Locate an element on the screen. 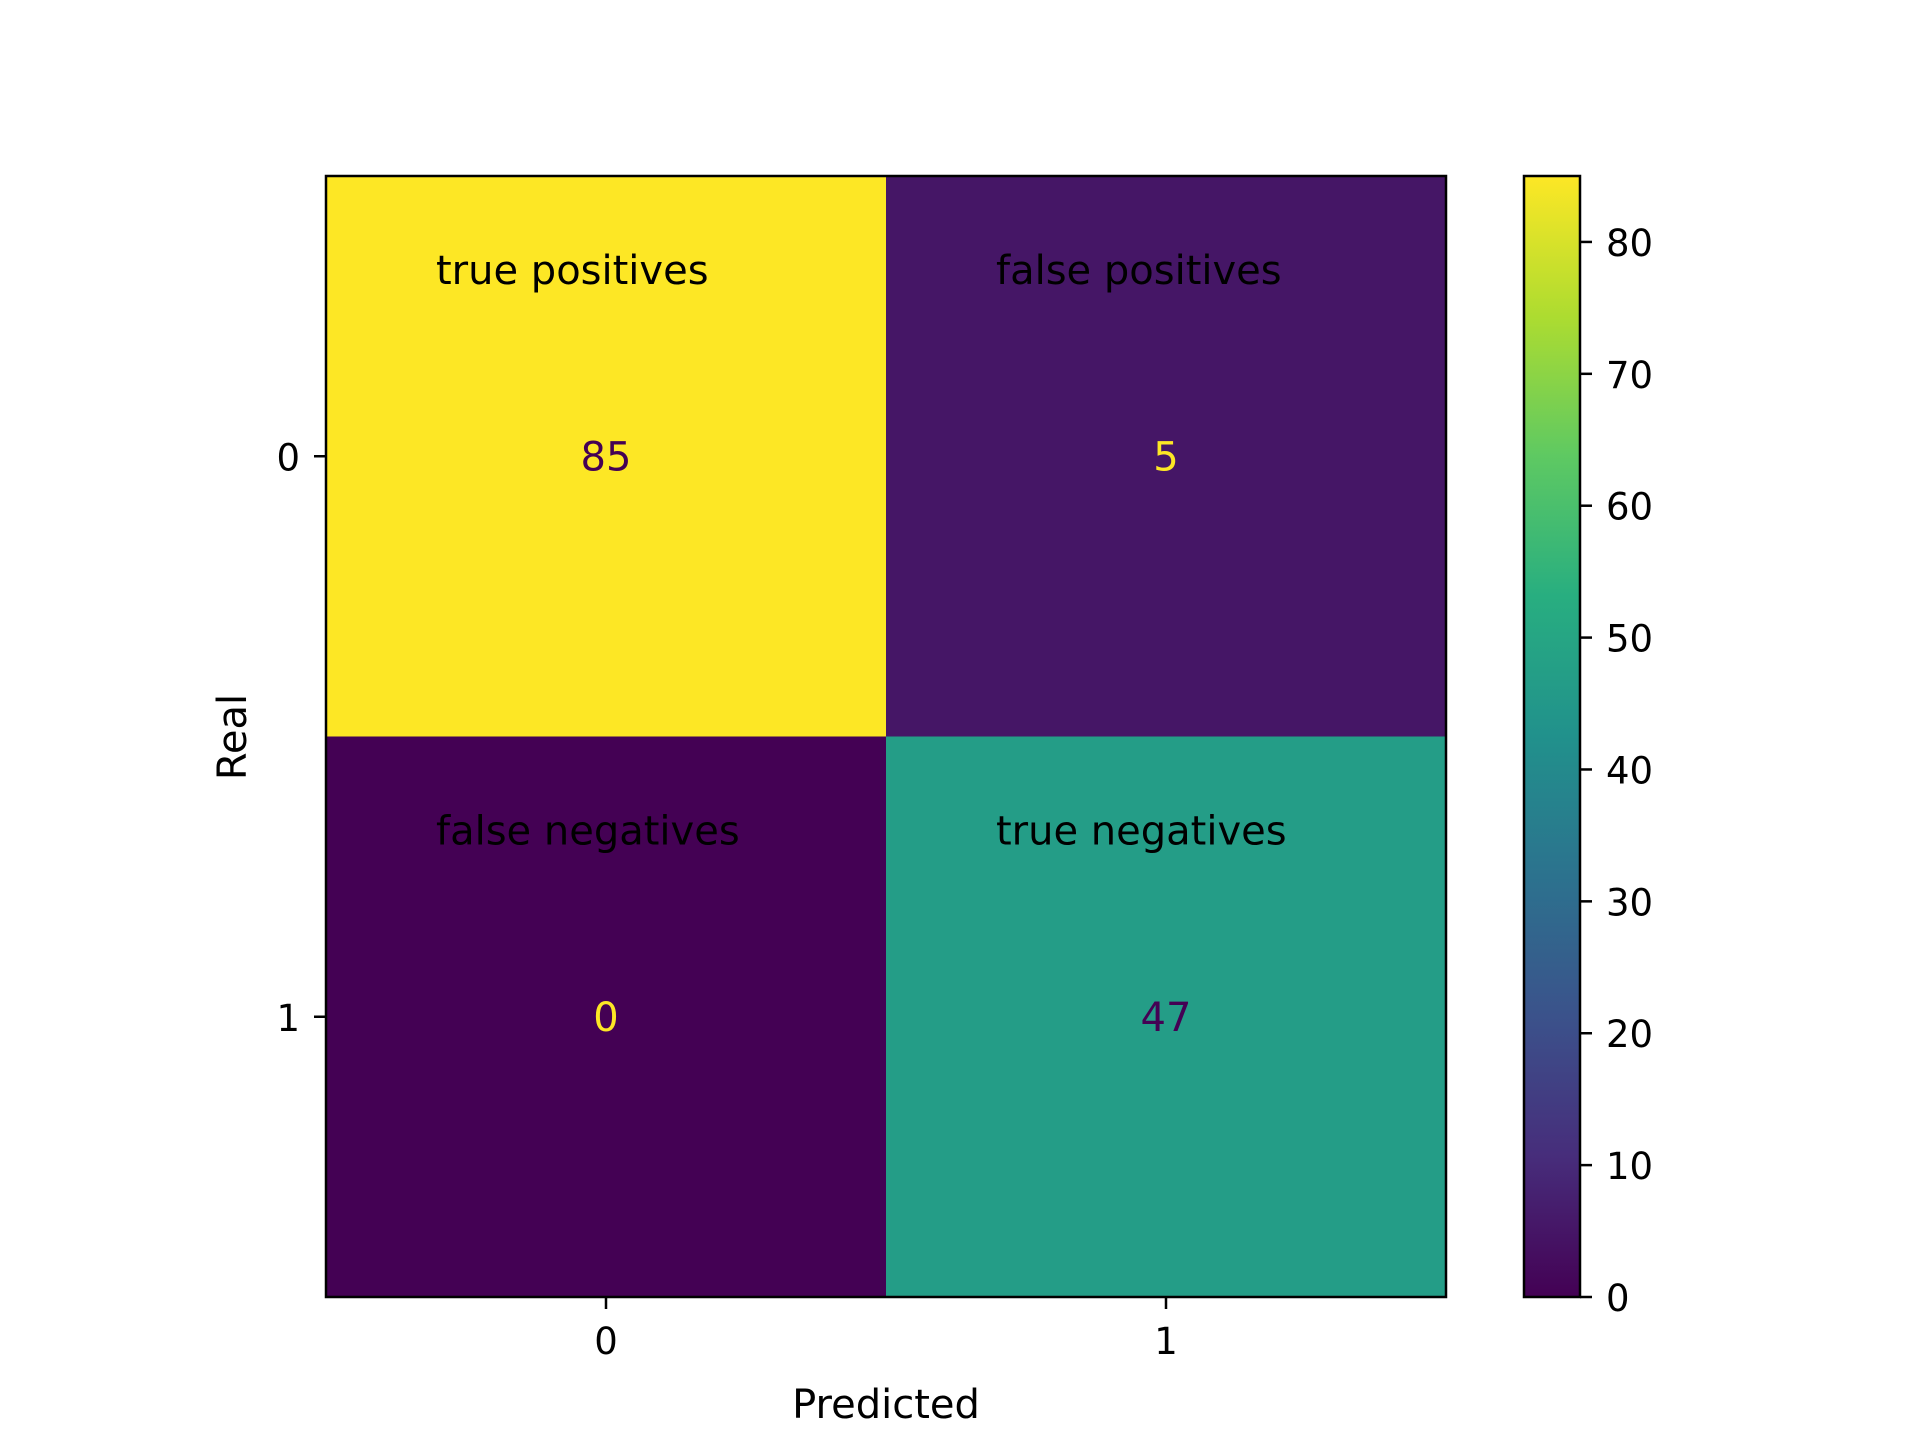 This screenshot has height=1440, width=1920. cell-value: 5 is located at coordinates (1165, 457).